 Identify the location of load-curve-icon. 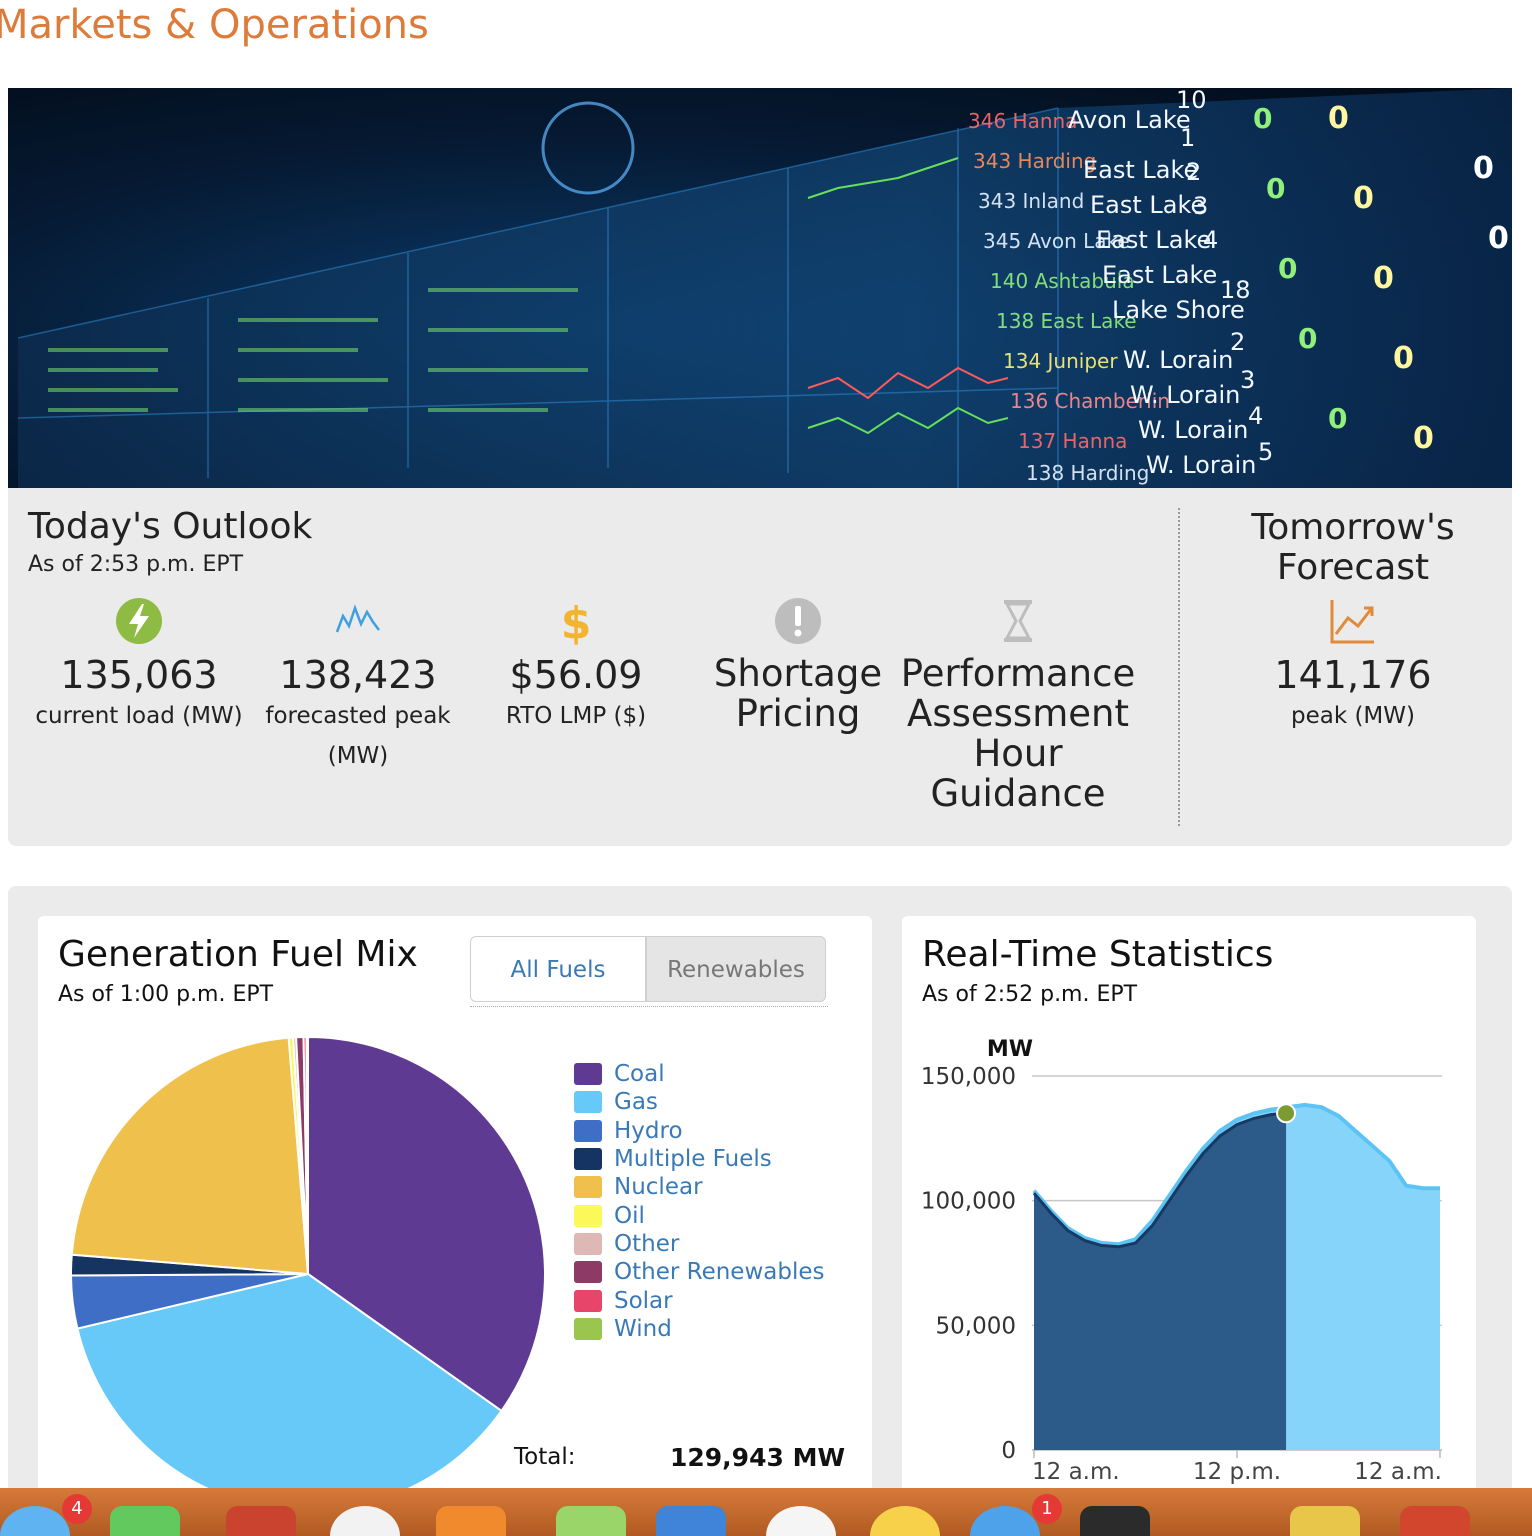
(357, 618).